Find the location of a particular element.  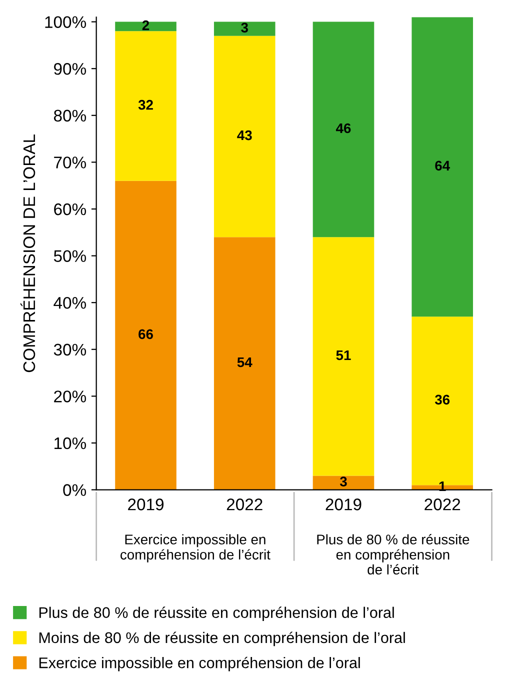

data-label: 46 is located at coordinates (343, 128).